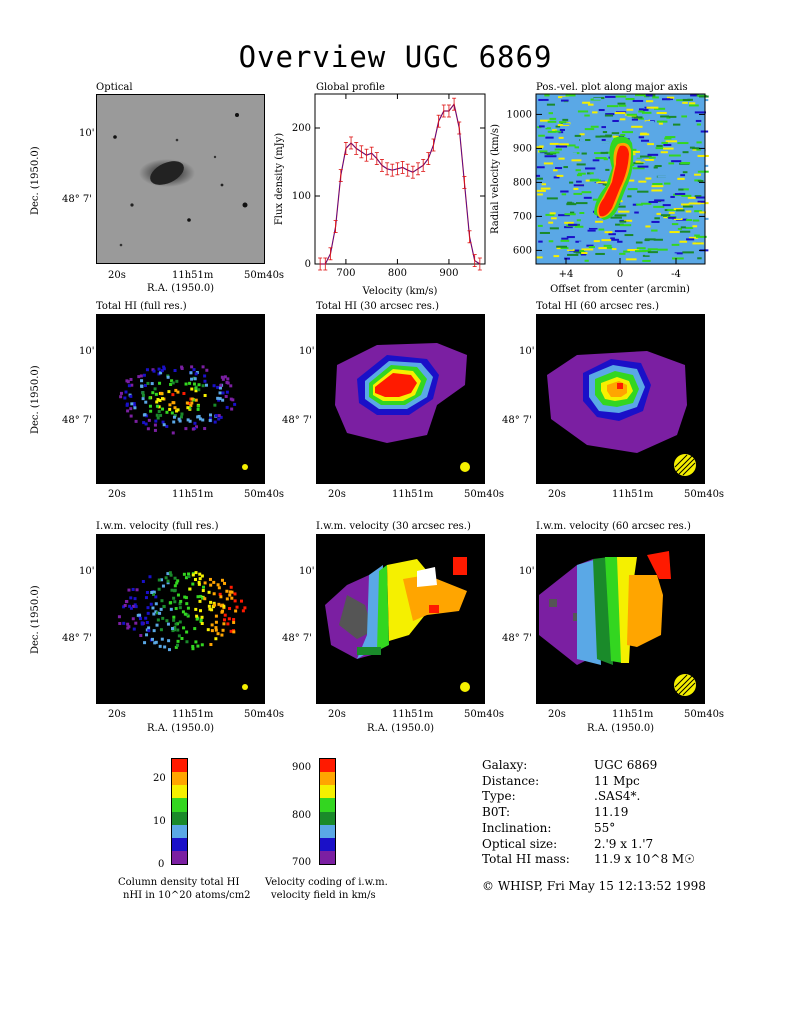  I want to click on vel-60-dec-tick-10: 10', so click(527, 571).